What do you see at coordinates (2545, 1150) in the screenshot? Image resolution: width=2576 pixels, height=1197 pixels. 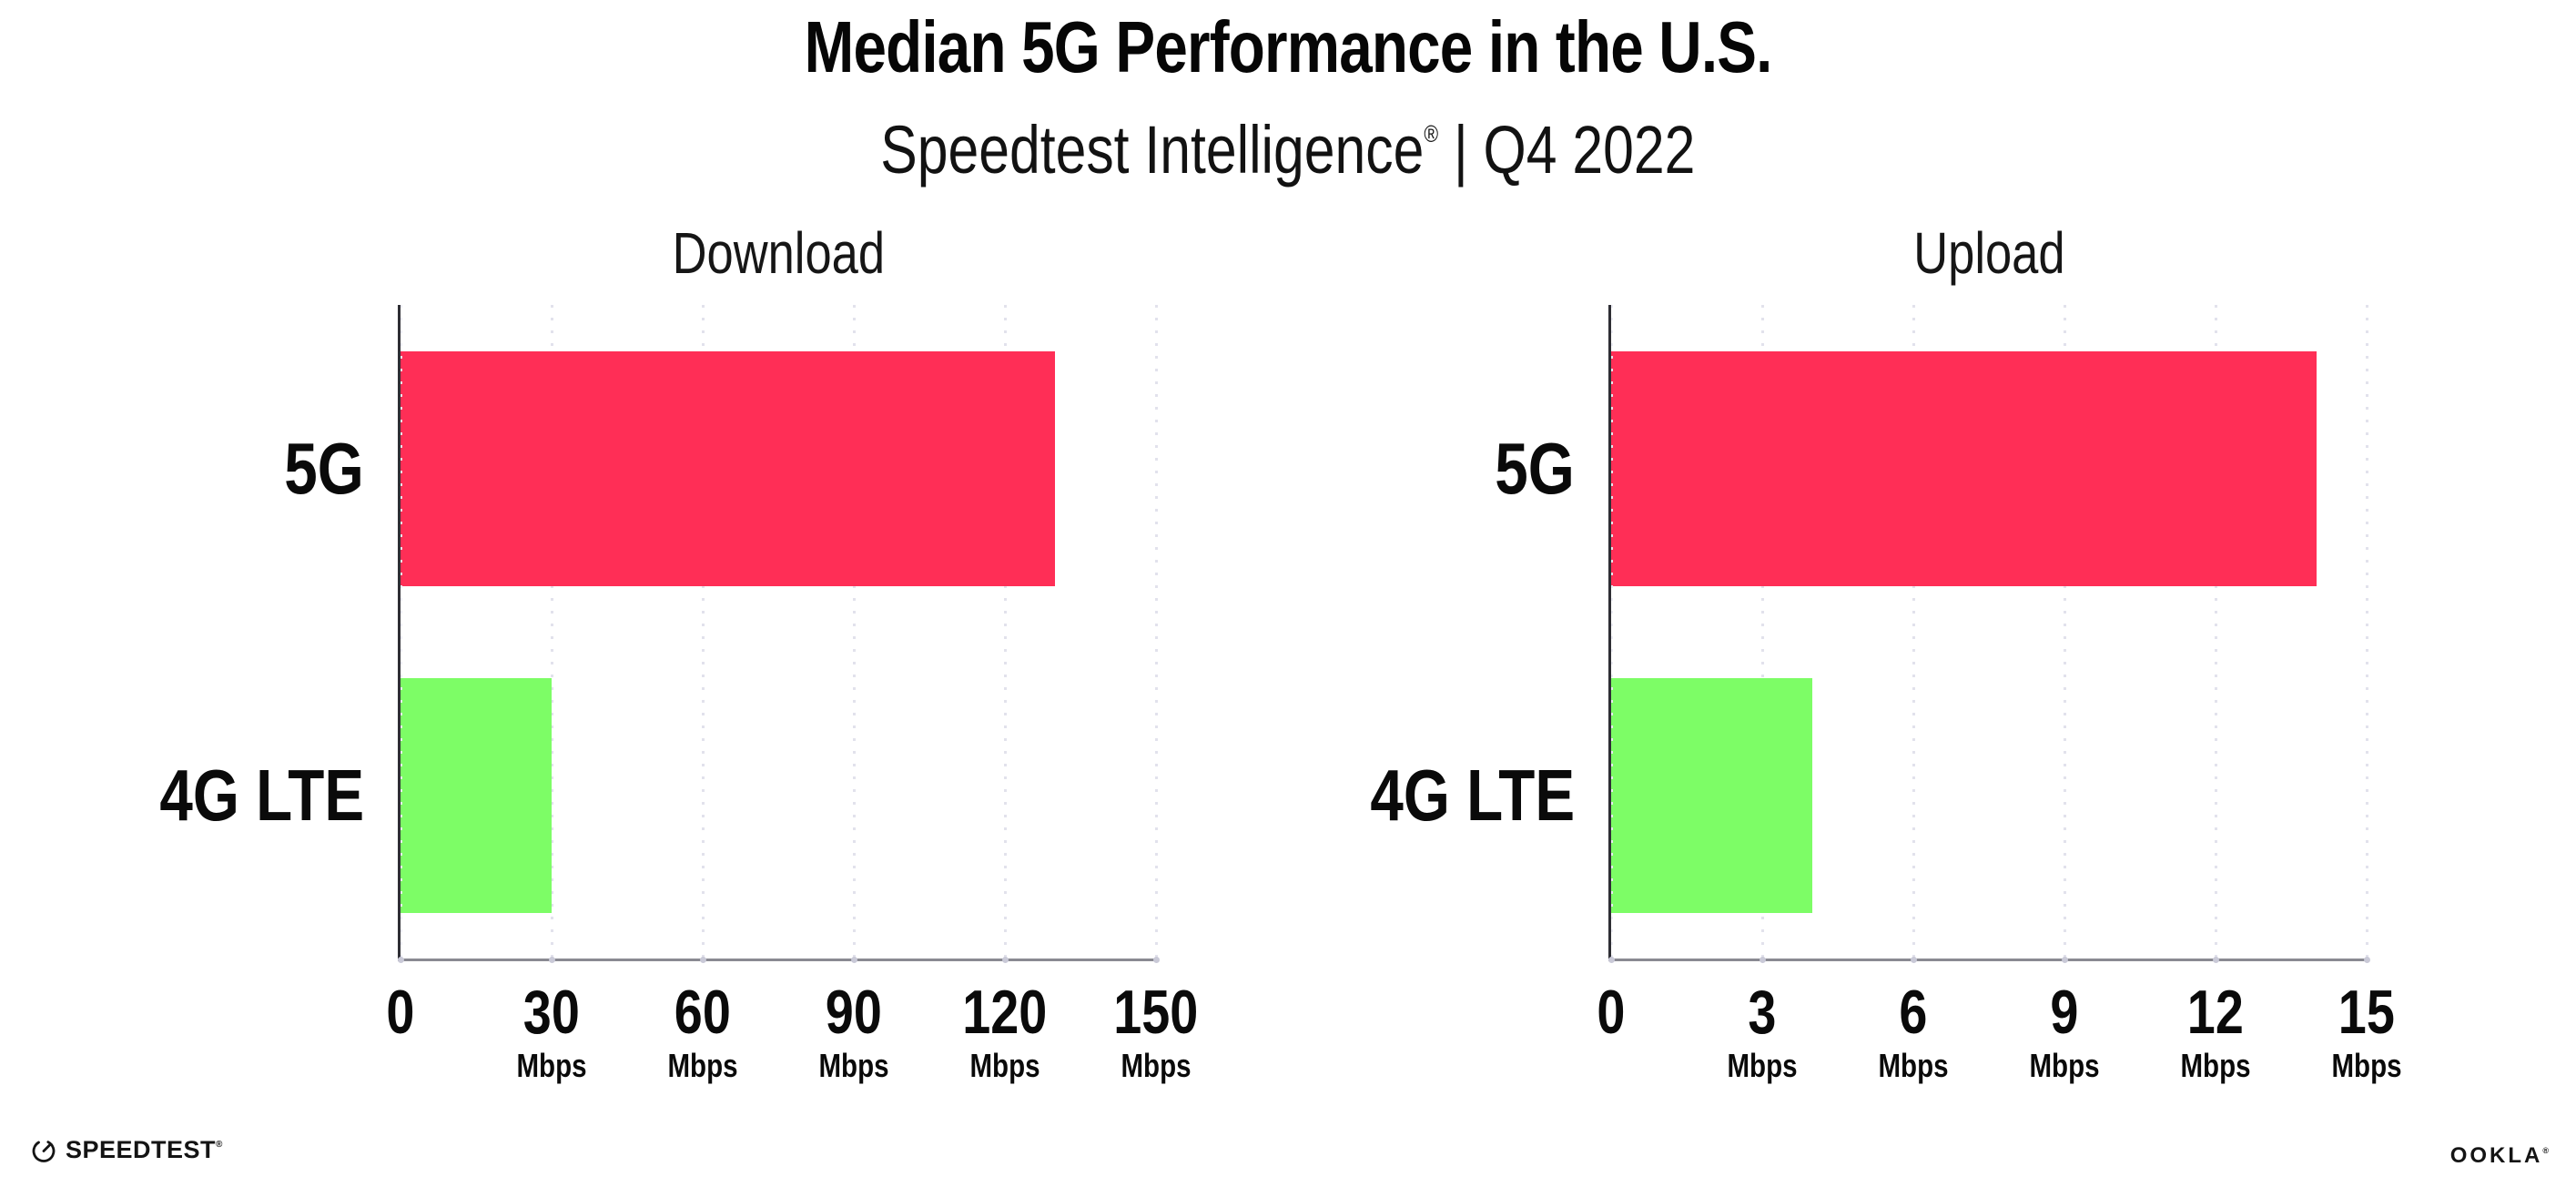 I see `ookla-trademark-icon: ®` at bounding box center [2545, 1150].